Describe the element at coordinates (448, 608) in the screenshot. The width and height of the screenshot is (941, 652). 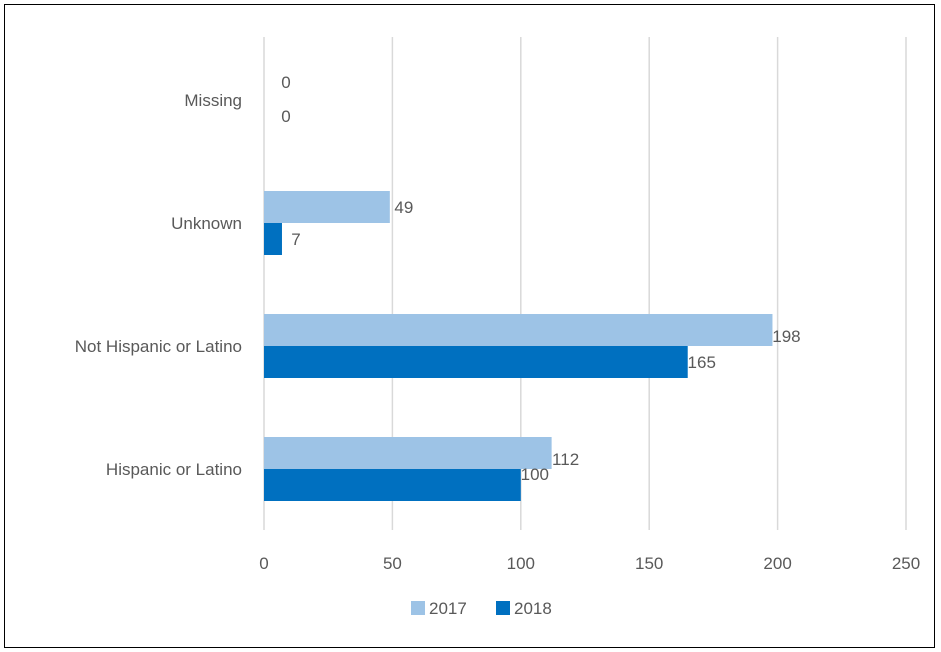
I see `legend-label: 2017` at that location.